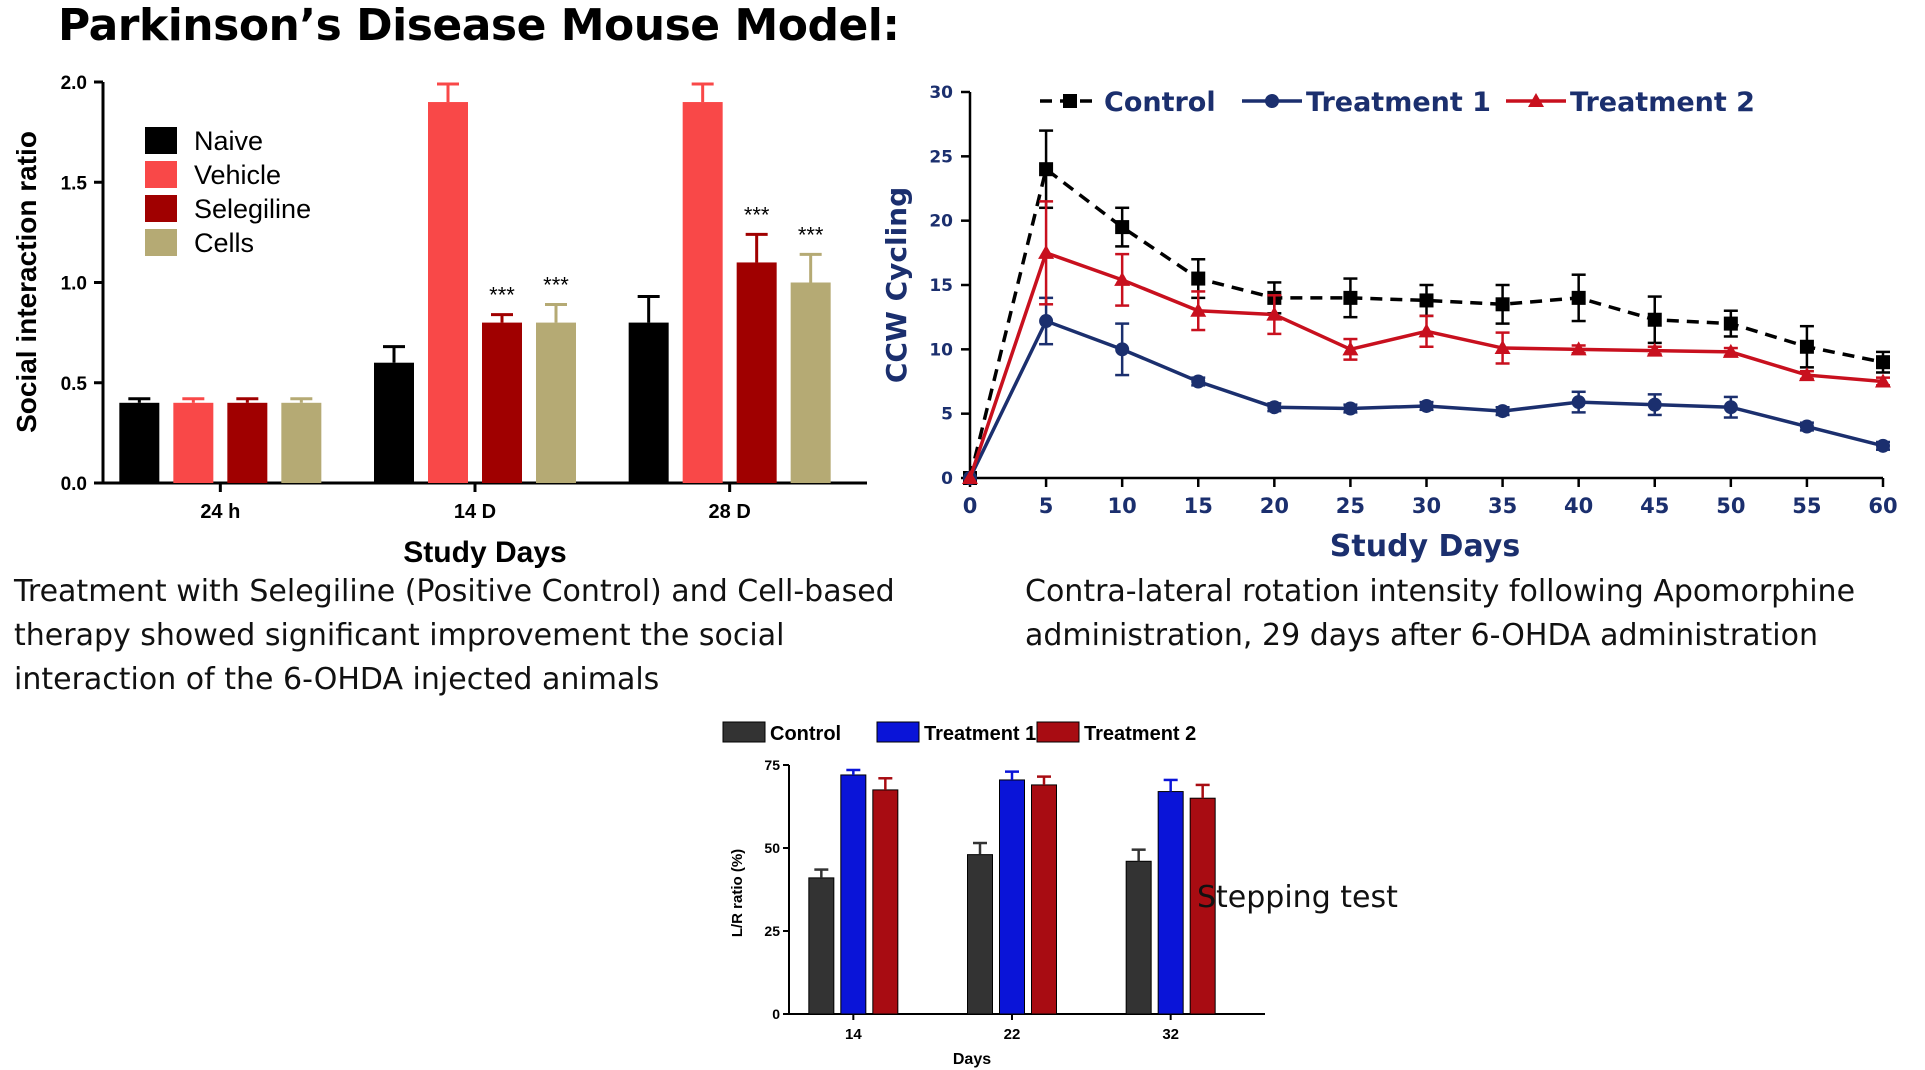  Describe the element at coordinates (744, 732) in the screenshot. I see `legend-swatch-control` at that location.